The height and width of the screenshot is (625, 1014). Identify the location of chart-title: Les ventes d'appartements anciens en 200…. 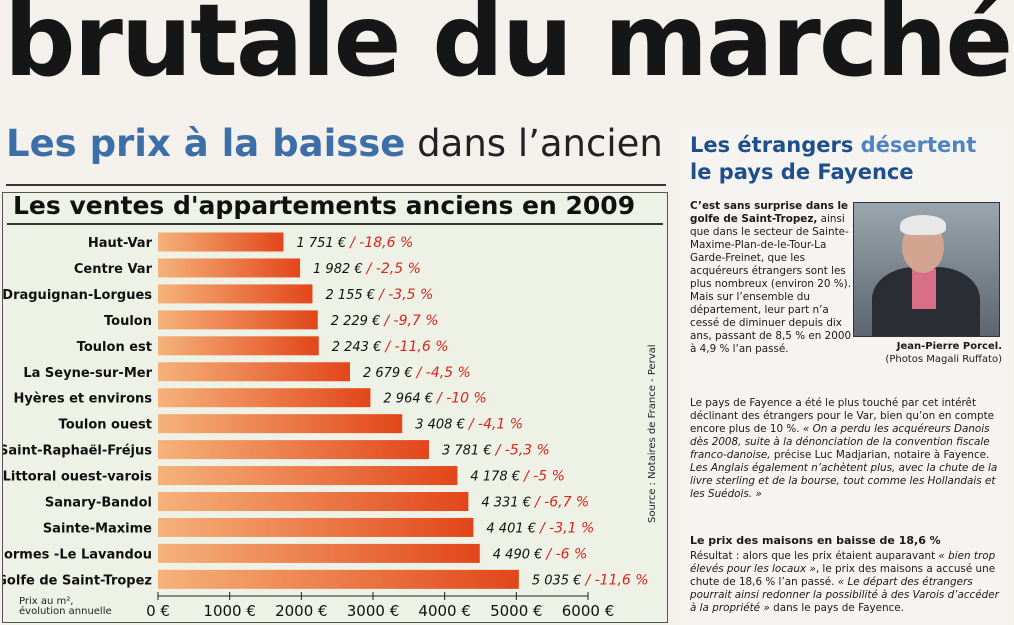
(324, 206).